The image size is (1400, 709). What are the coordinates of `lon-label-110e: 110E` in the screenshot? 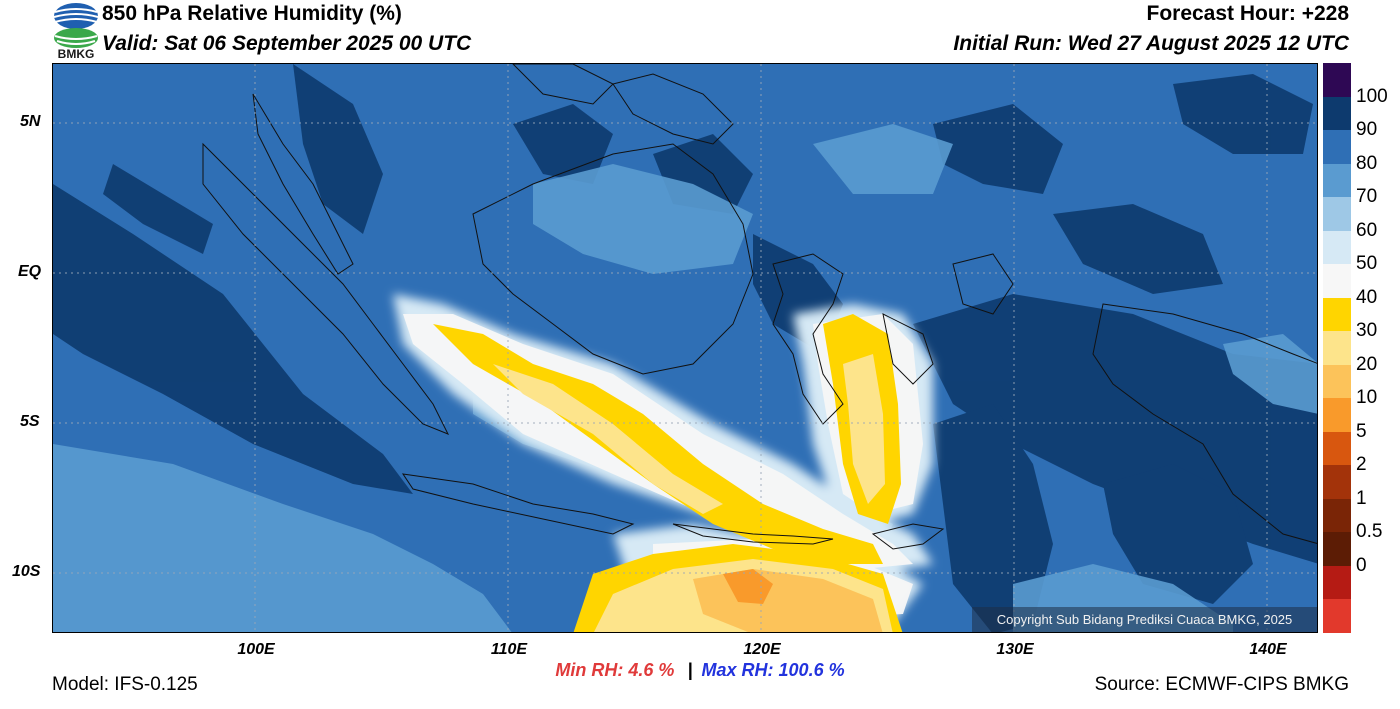 It's located at (509, 649).